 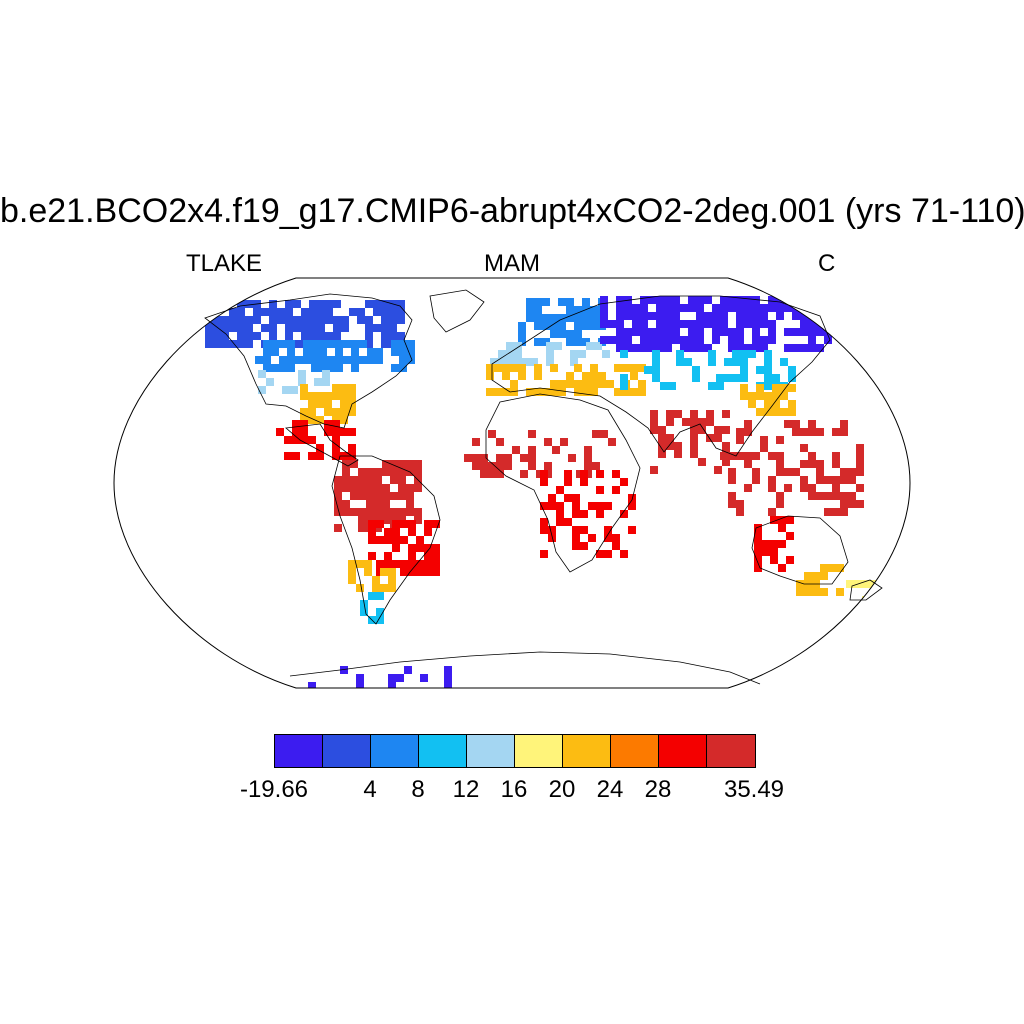 What do you see at coordinates (610, 789) in the screenshot?
I see `colorbar-tick-label: 24` at bounding box center [610, 789].